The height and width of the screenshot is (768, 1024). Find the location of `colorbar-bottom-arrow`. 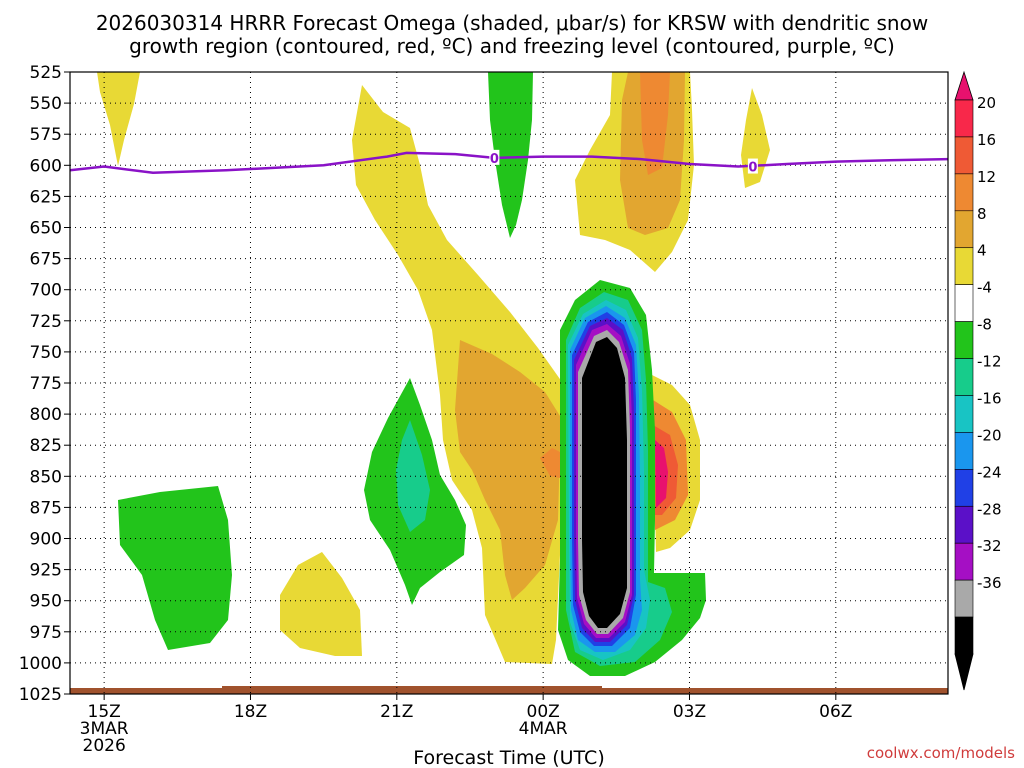

colorbar-bottom-arrow is located at coordinates (964, 672).